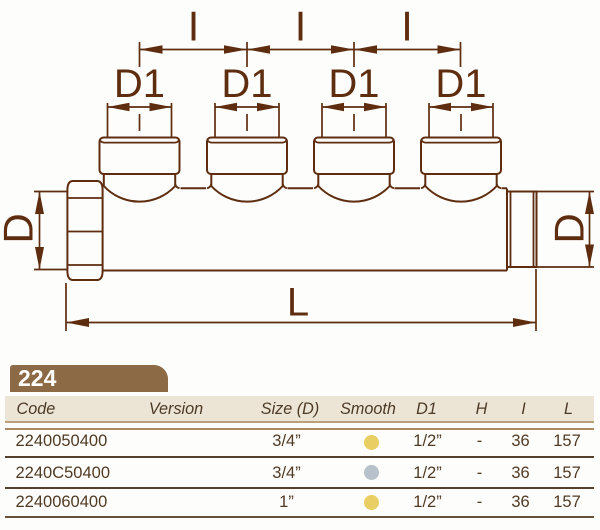 The width and height of the screenshot is (600, 530). Describe the element at coordinates (298, 303) in the screenshot. I see `svg-text: L` at that location.